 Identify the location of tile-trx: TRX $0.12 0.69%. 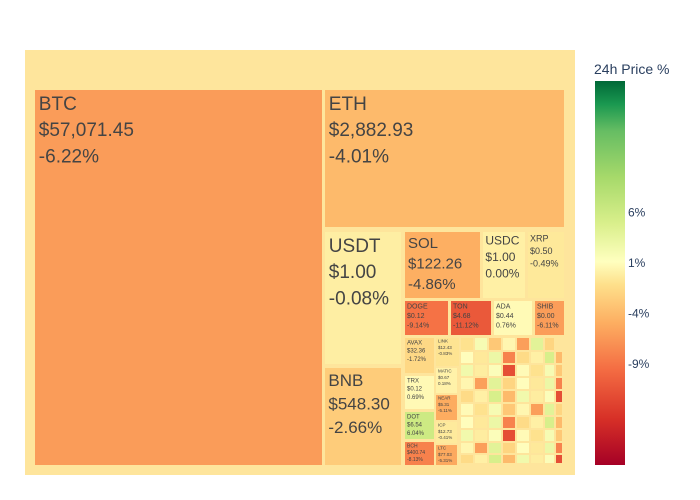
(419, 392).